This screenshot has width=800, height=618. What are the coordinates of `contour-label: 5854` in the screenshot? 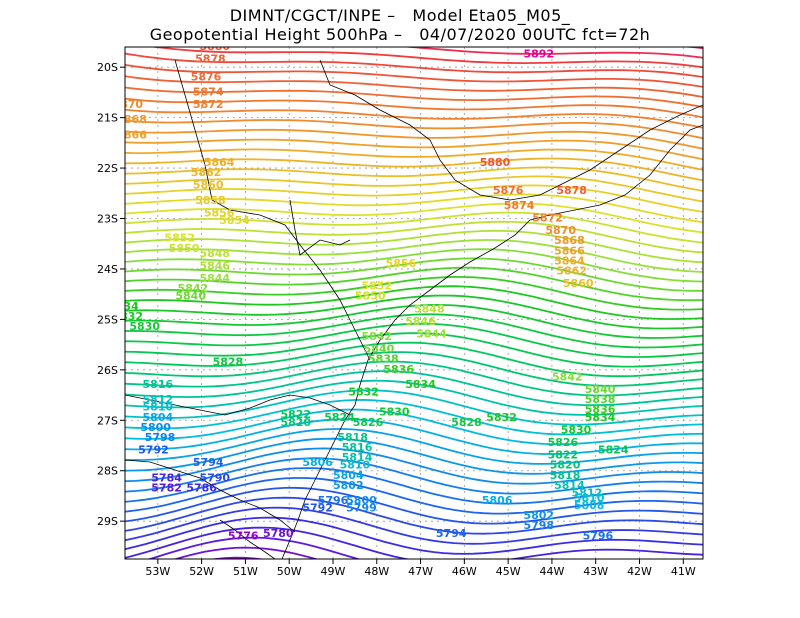 It's located at (234, 220).